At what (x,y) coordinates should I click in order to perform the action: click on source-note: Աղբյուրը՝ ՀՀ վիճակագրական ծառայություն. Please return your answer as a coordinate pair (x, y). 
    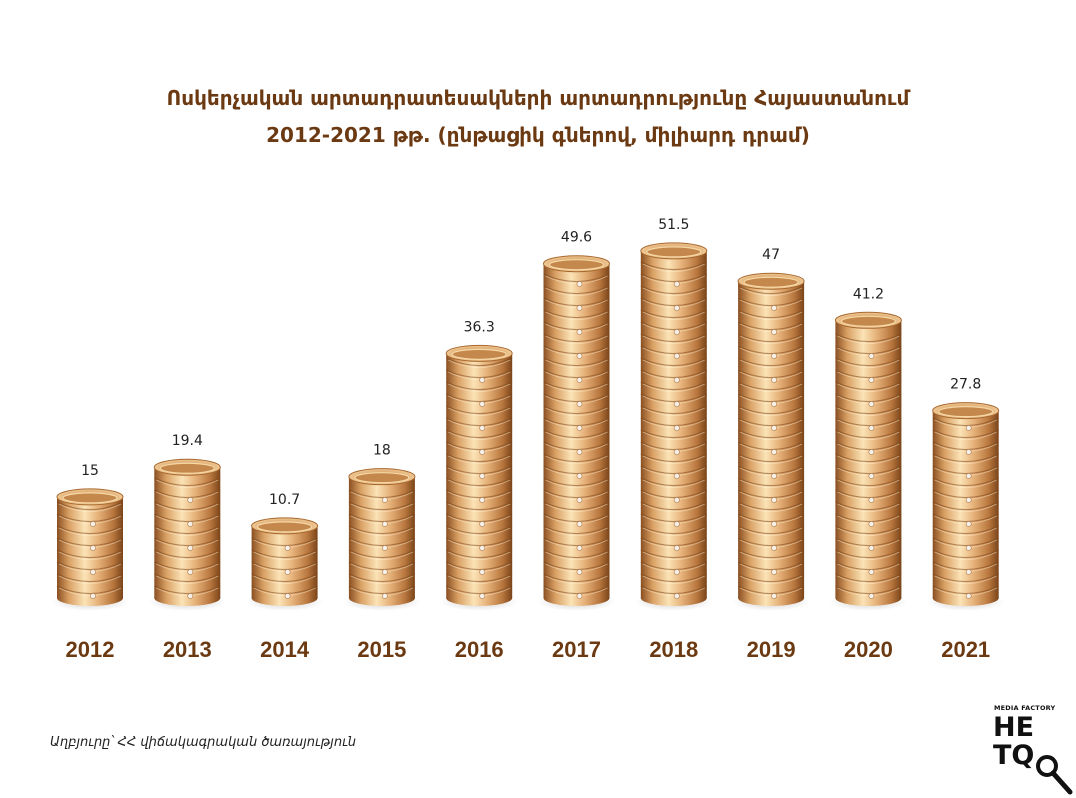
    Looking at the image, I should click on (203, 742).